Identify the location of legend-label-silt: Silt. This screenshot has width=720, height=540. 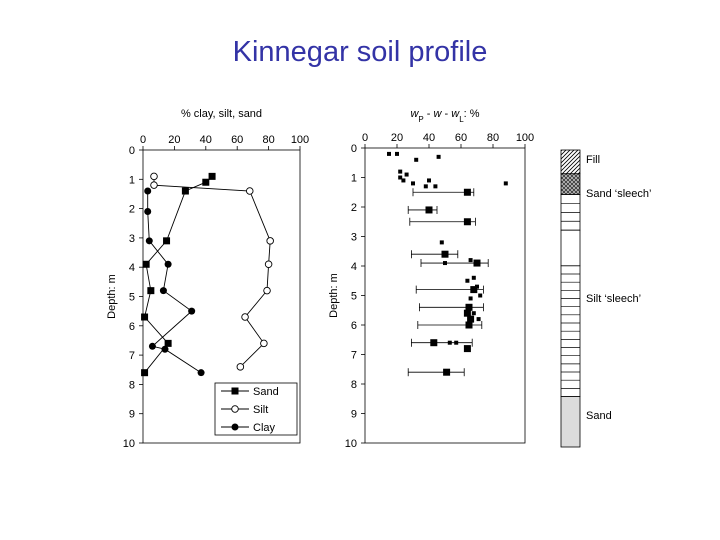
(260, 410).